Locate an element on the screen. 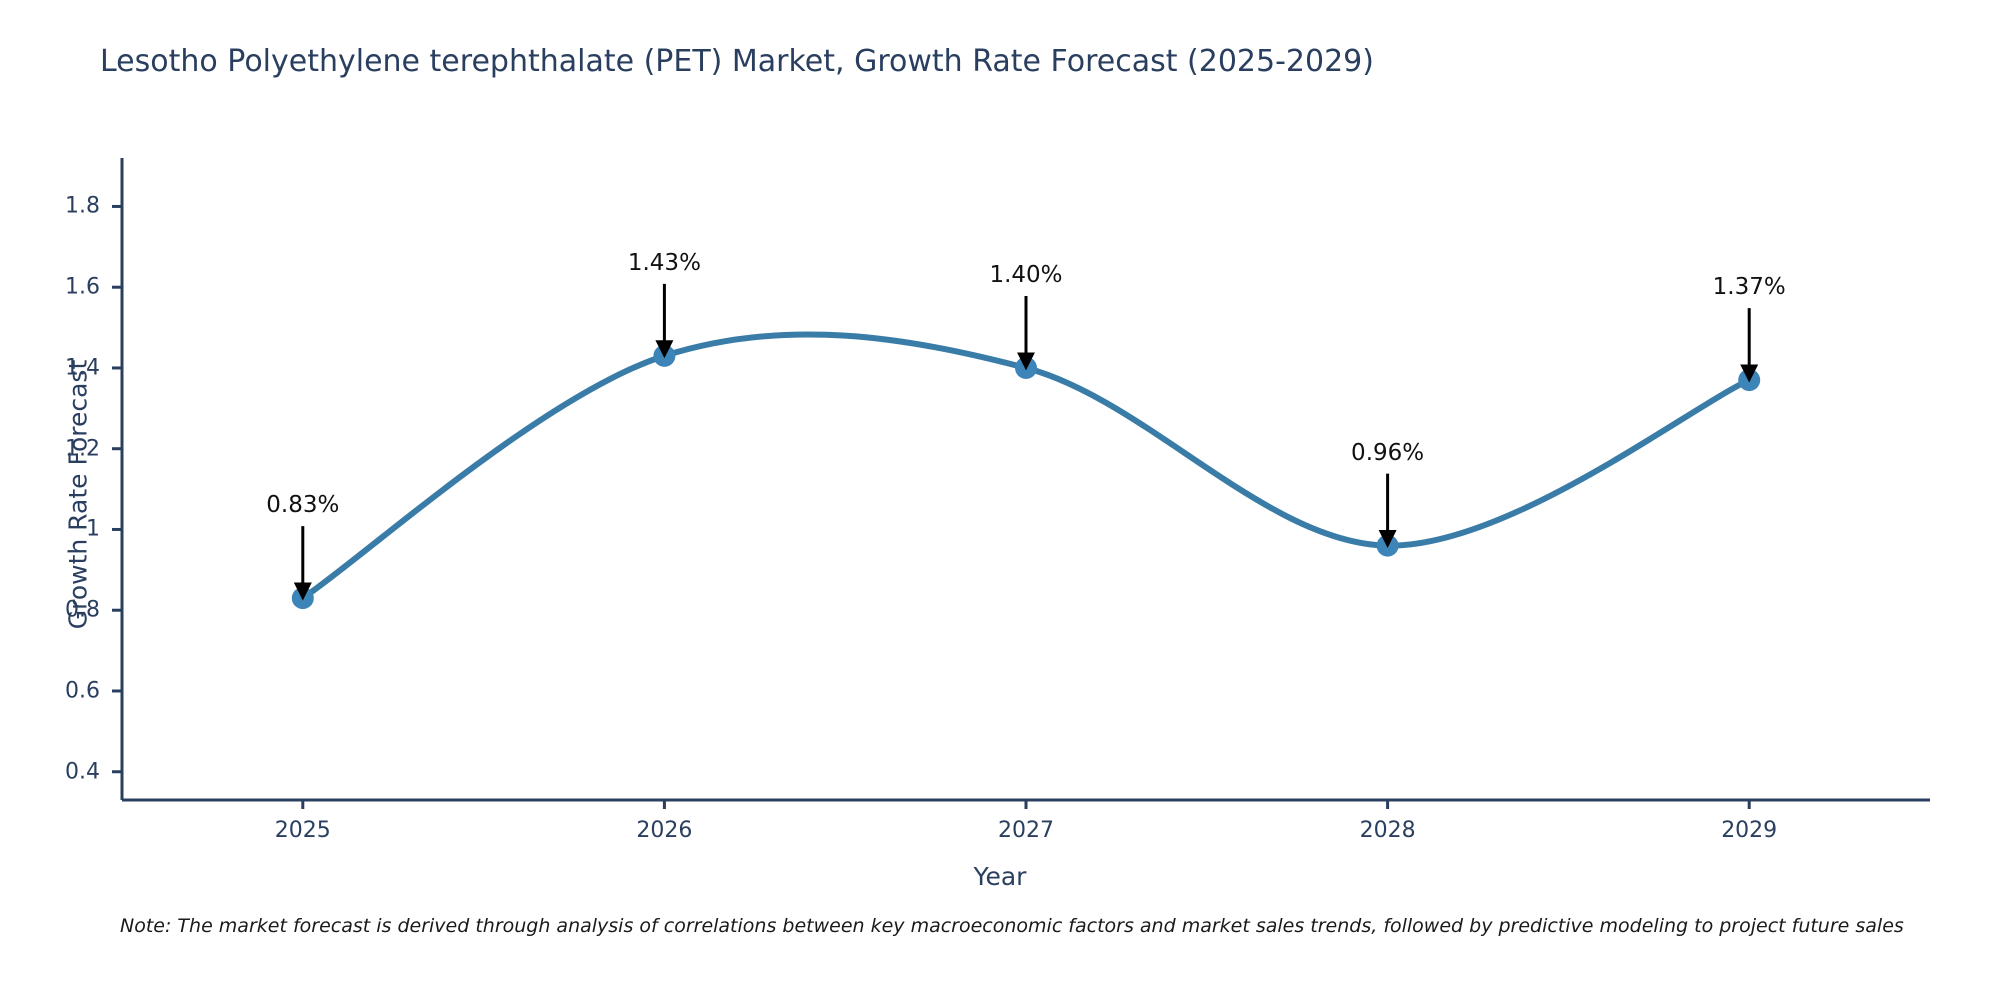  y-tick-label: 1.2 is located at coordinates (82, 449).